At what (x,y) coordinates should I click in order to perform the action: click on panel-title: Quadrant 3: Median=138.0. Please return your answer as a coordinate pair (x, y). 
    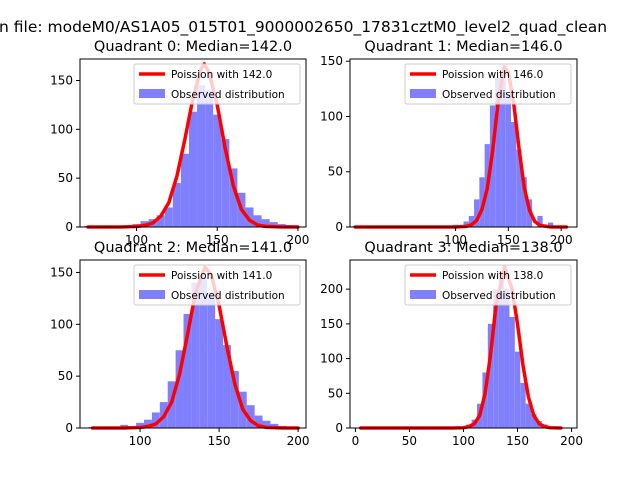
    Looking at the image, I should click on (463, 248).